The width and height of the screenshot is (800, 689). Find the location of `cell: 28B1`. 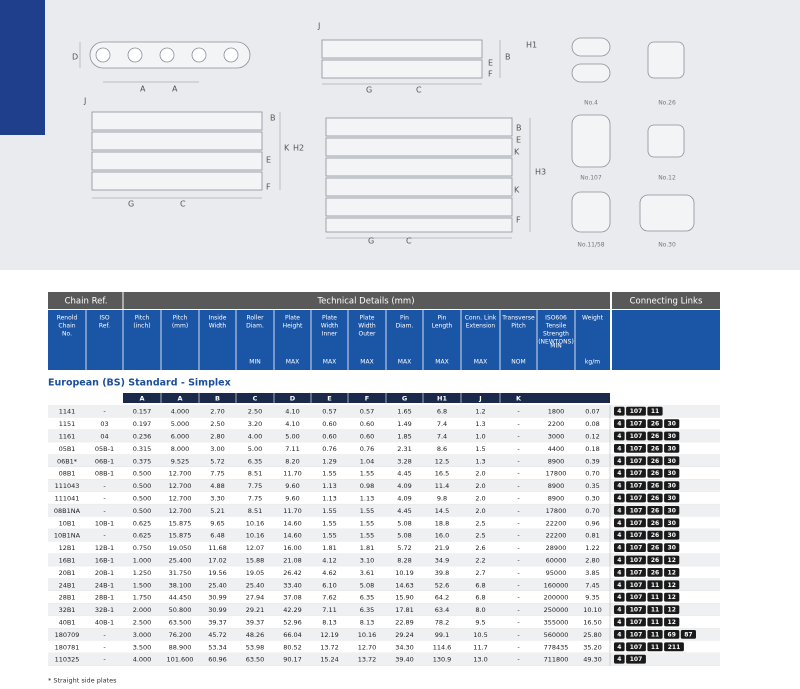

cell: 28B1 is located at coordinates (67, 598).